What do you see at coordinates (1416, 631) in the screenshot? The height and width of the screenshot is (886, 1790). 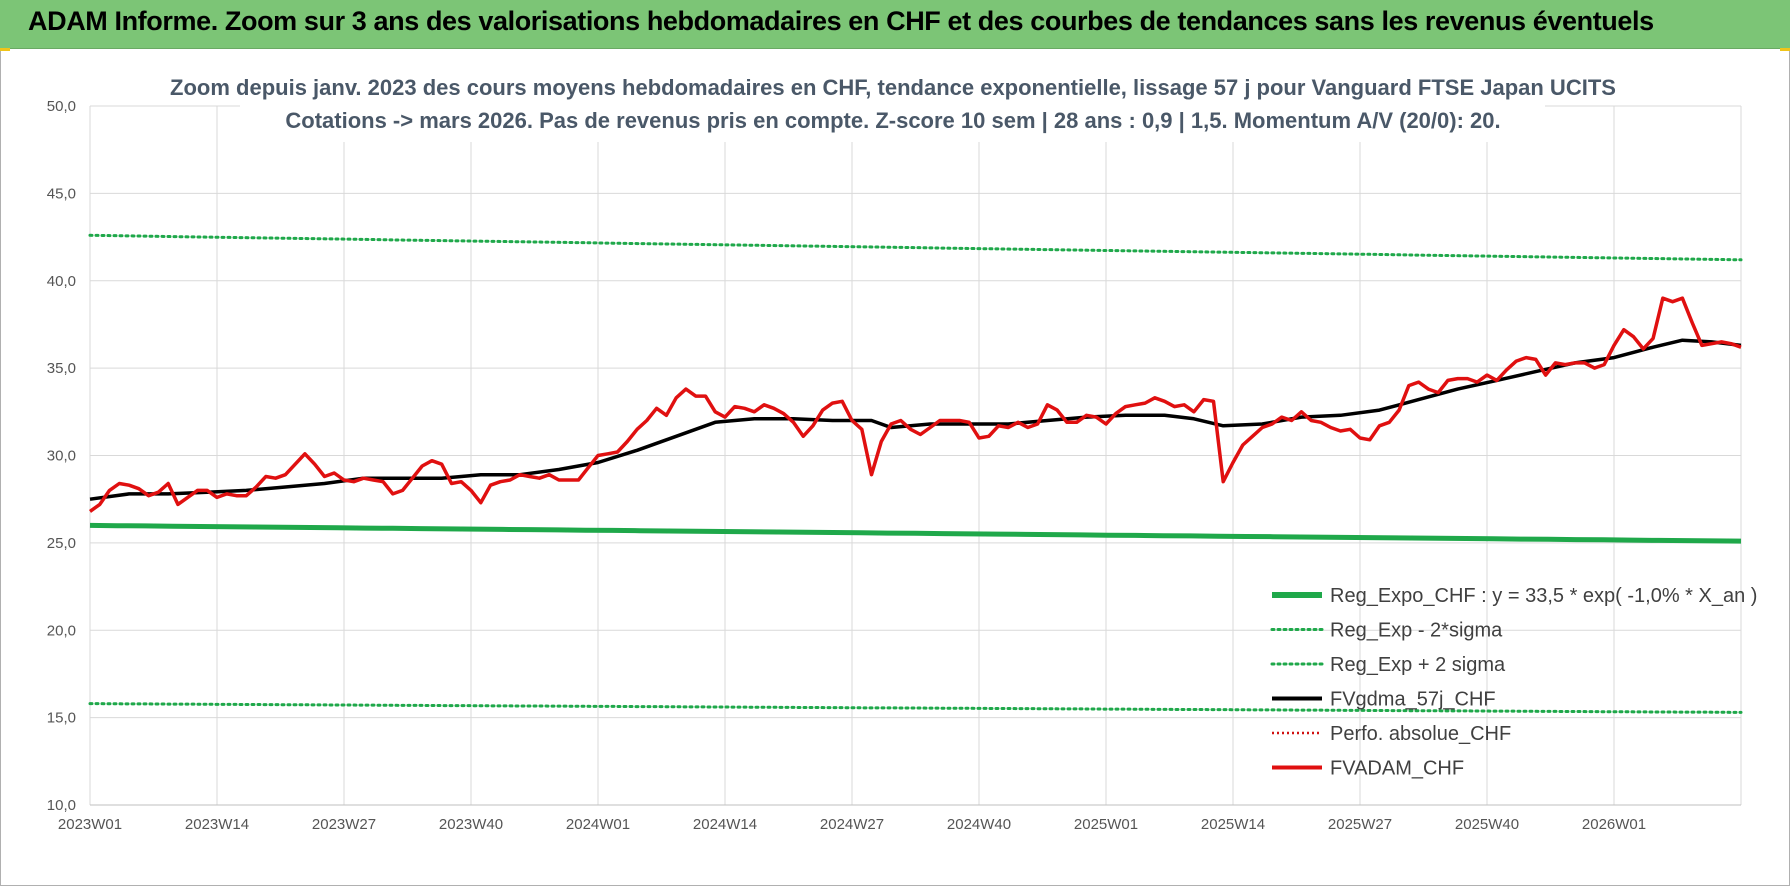 I see `legend-entry-label: Reg_Exp - 2*sigma` at bounding box center [1416, 631].